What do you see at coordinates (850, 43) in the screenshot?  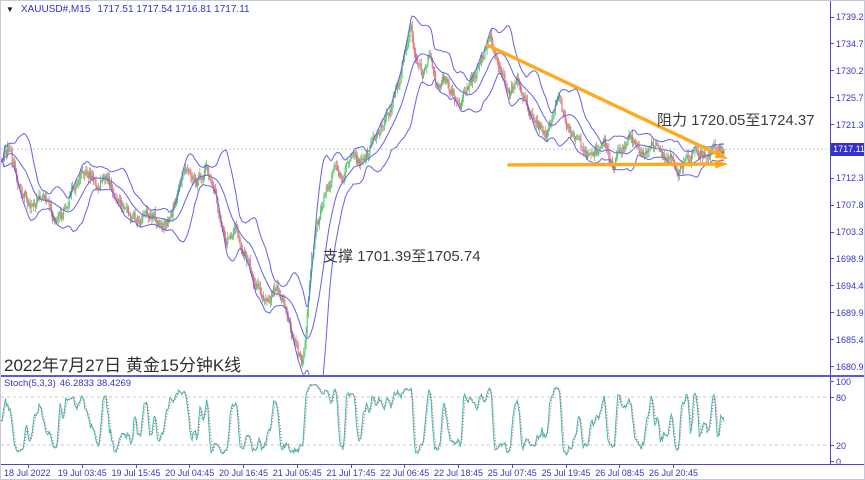 I see `price-axis-label: 1734.75` at bounding box center [850, 43].